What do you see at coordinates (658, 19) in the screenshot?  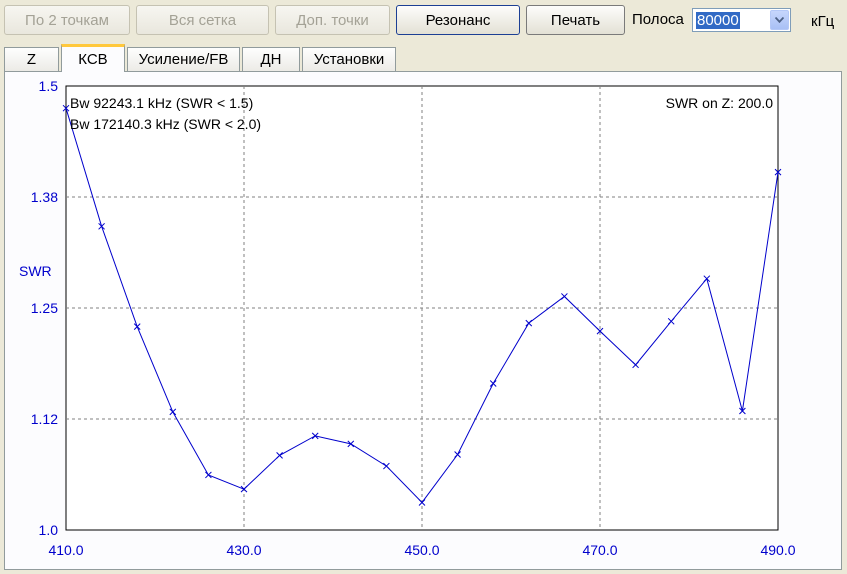 I see `band-label: Полоса` at bounding box center [658, 19].